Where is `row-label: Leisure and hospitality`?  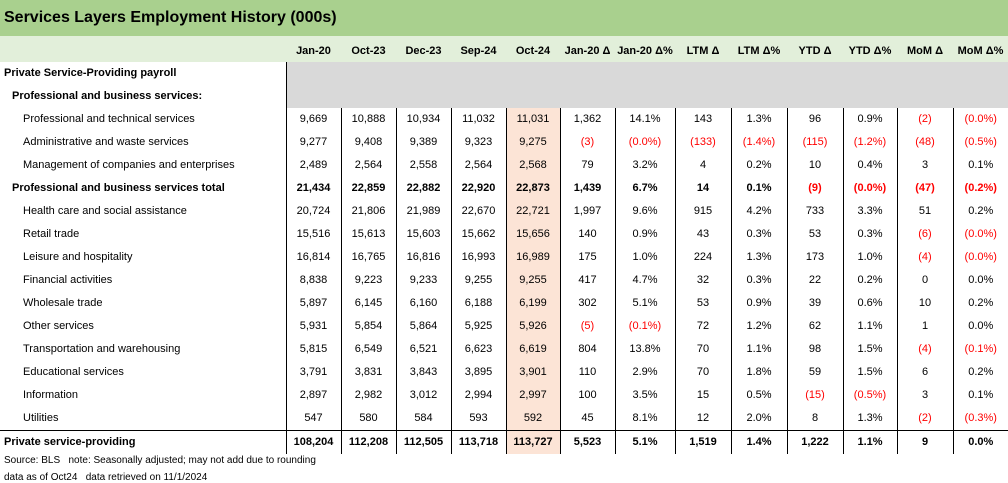
row-label: Leisure and hospitality is located at coordinates (78, 257).